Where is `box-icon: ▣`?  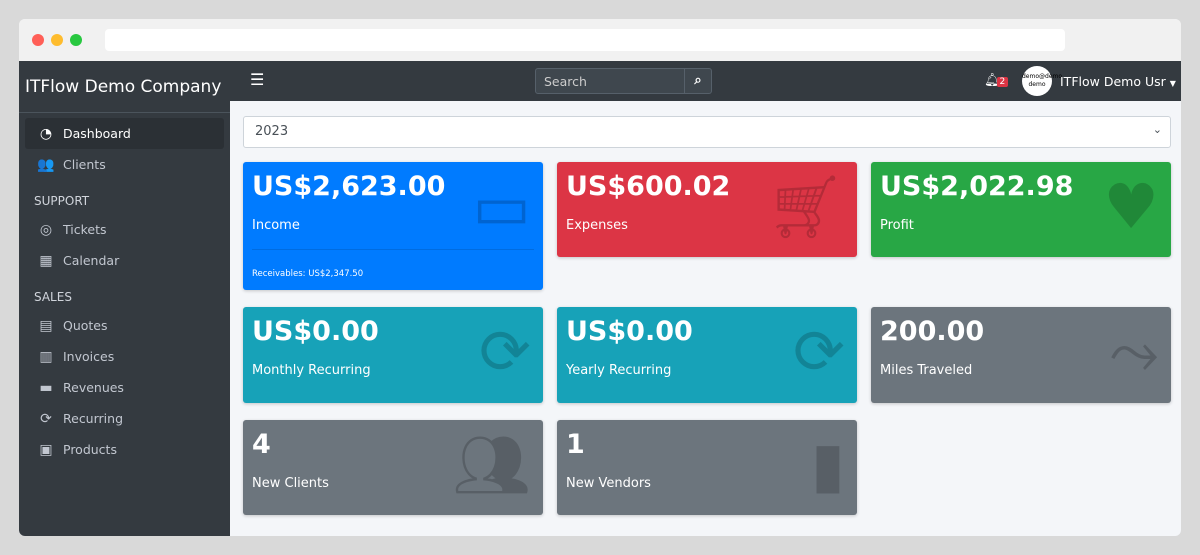
box-icon: ▣ is located at coordinates (46, 449).